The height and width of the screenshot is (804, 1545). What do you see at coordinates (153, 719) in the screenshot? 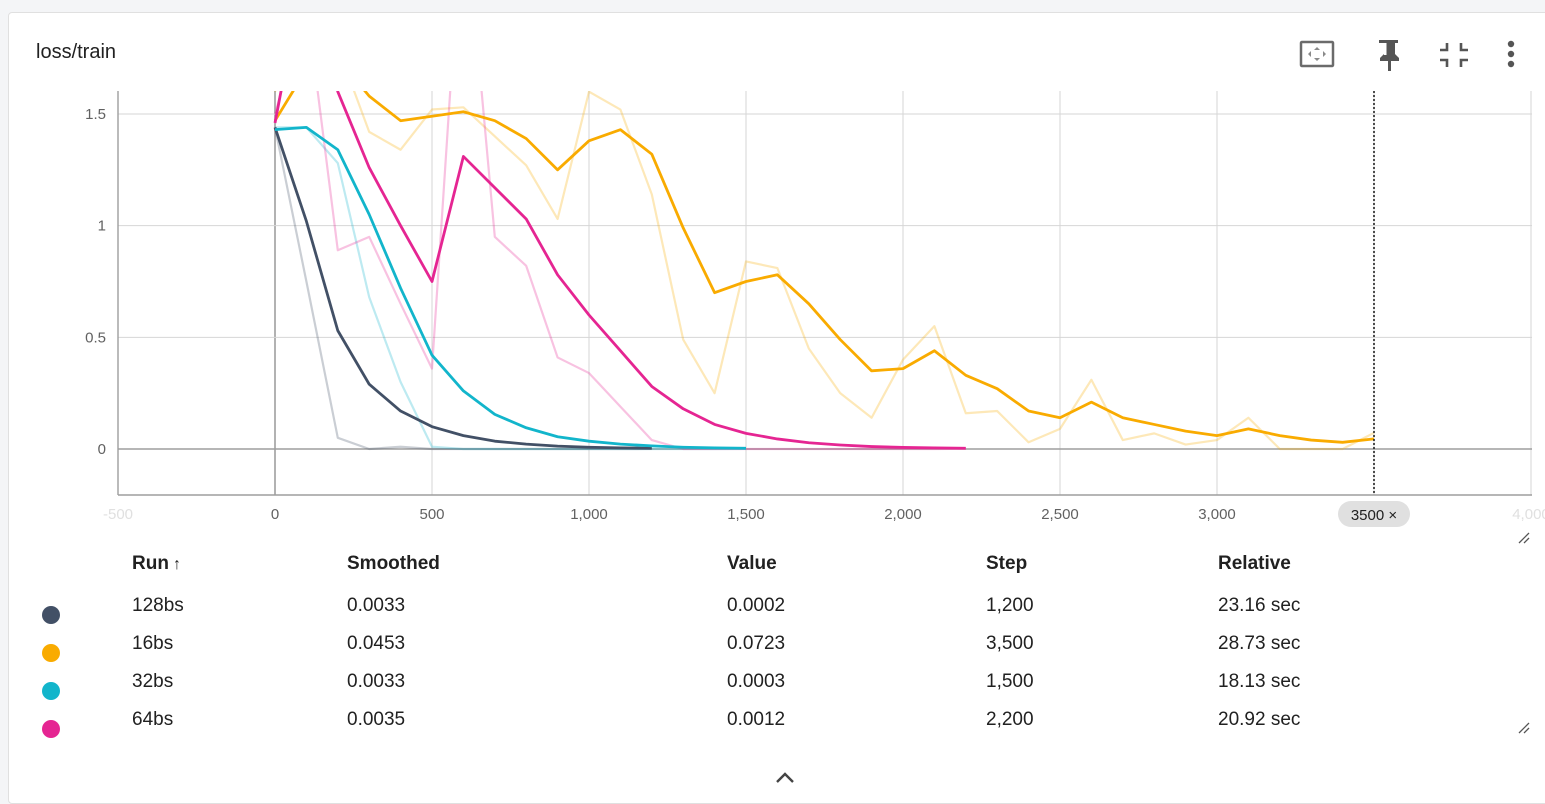
I see `cell-run: 64bs` at bounding box center [153, 719].